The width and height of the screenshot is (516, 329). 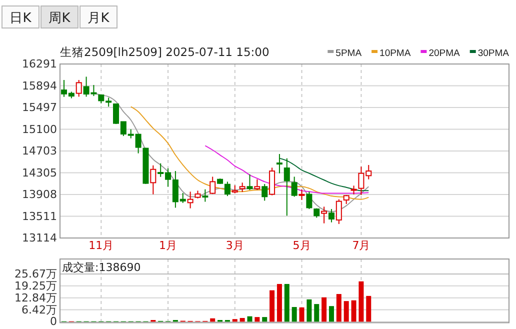 What do you see at coordinates (39, 195) in the screenshot?
I see `y-tick-label: 13908` at bounding box center [39, 195].